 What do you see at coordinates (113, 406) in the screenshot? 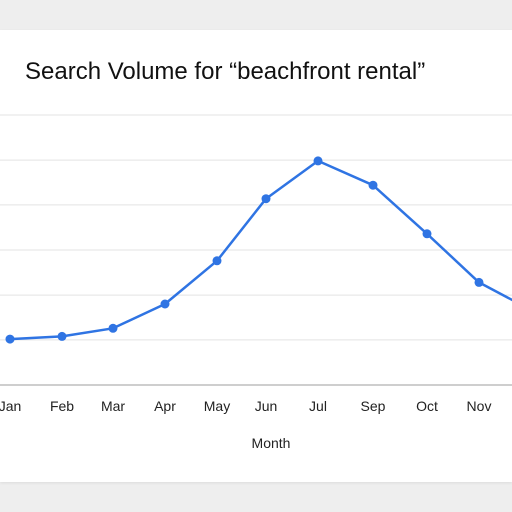
I see `x-tick-label: Mar` at bounding box center [113, 406].